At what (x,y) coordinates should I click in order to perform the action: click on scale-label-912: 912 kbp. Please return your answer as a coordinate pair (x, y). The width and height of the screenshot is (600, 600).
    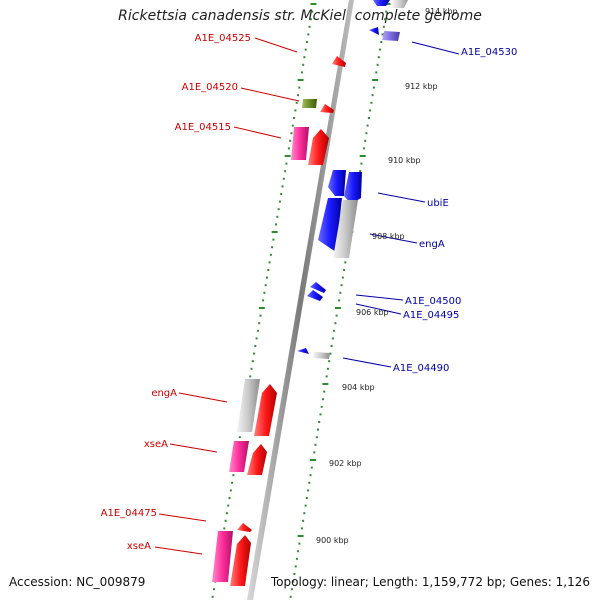
    Looking at the image, I should click on (421, 86).